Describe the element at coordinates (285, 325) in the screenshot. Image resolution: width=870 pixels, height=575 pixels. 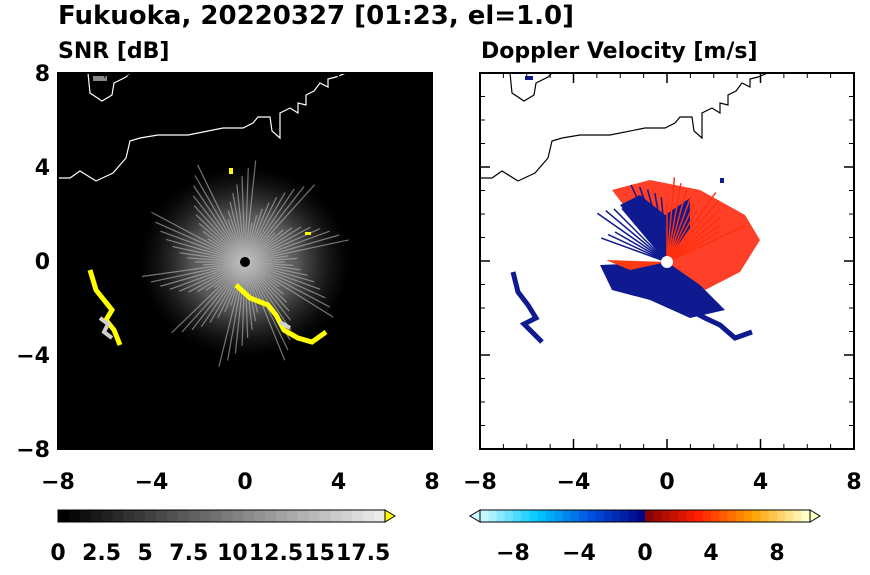
I see `snr-clutter-southeast-grey` at that location.